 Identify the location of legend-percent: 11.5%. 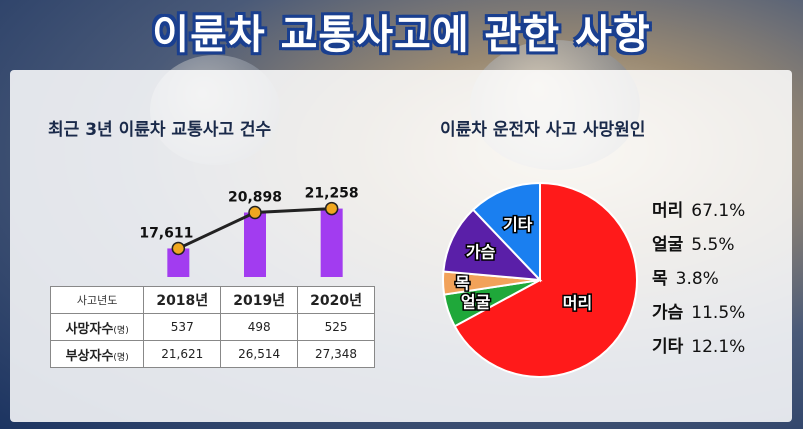
(718, 313).